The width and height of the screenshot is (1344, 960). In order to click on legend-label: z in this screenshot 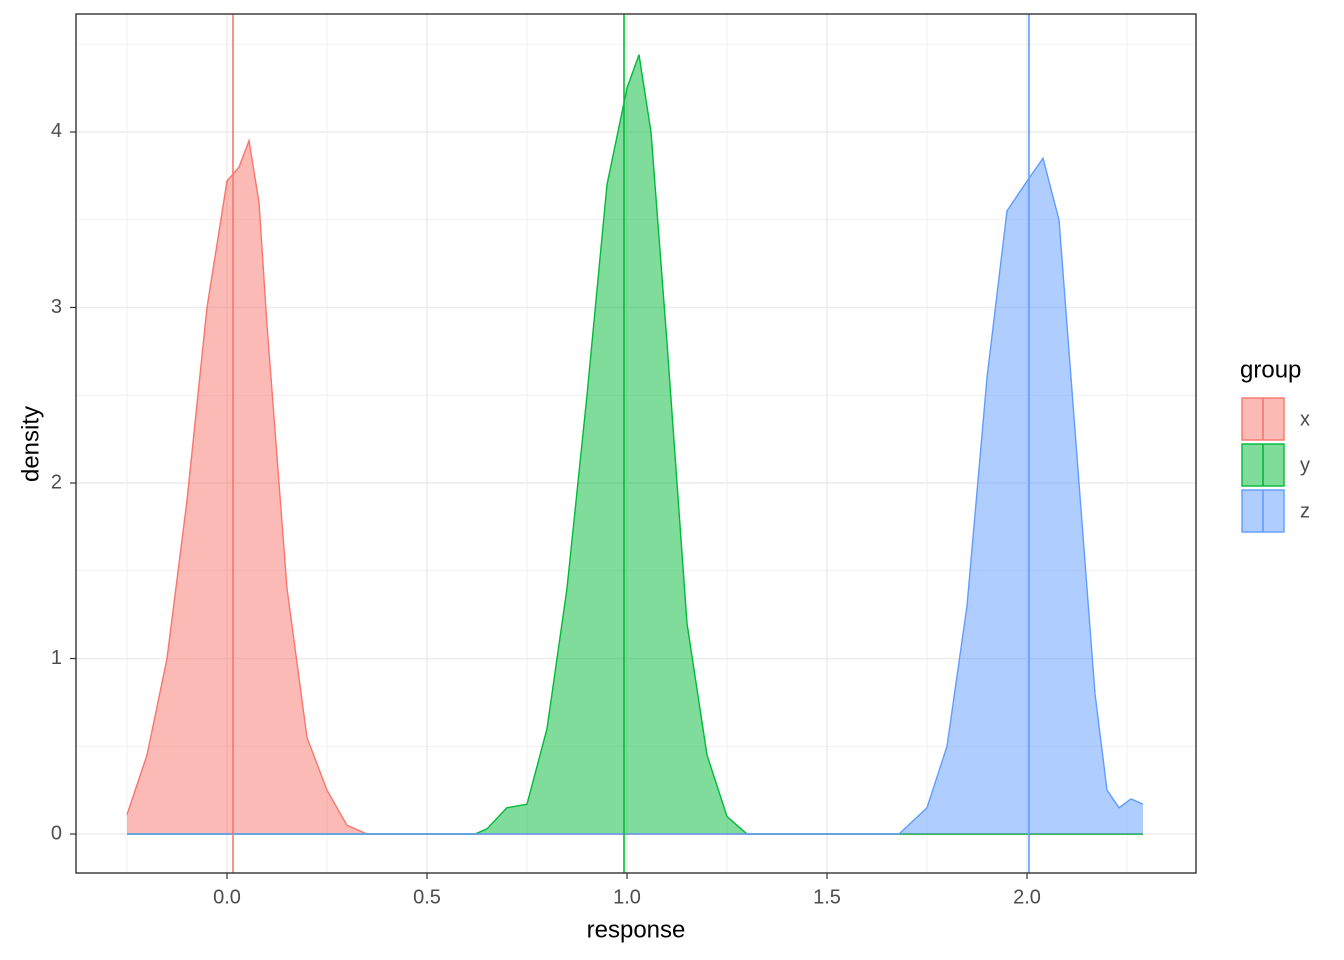, I will do `click(1305, 511)`.